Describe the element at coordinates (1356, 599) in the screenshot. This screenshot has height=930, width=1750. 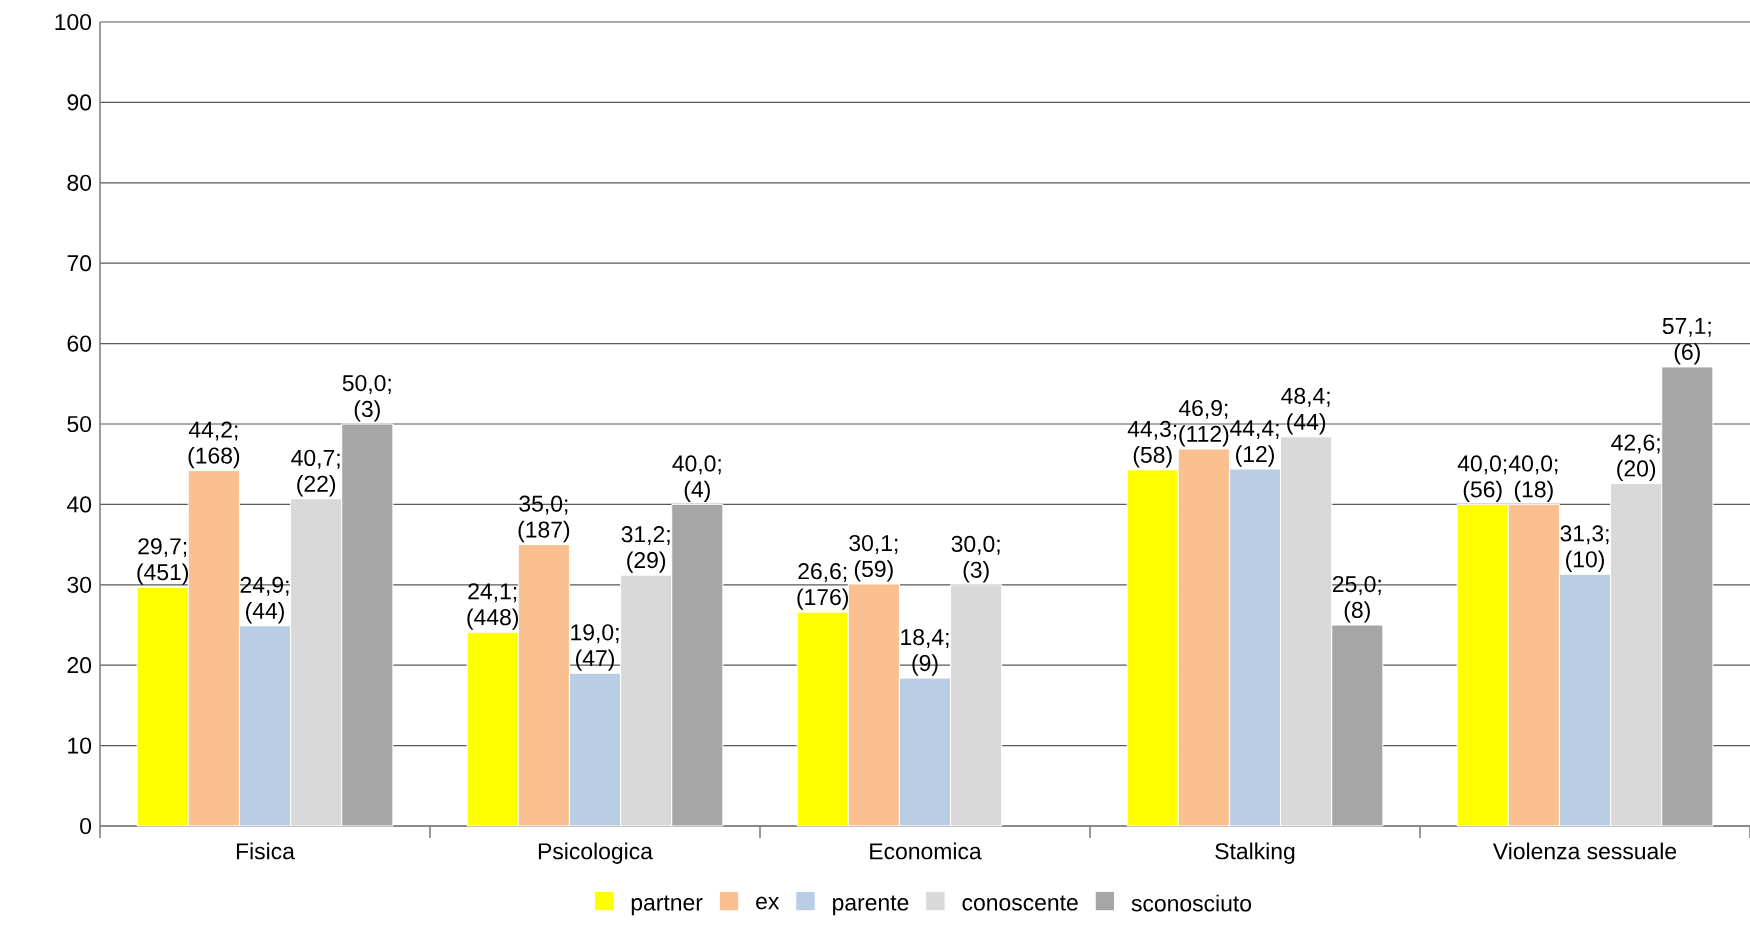
I see `data-label: 25,0; (8)` at that location.